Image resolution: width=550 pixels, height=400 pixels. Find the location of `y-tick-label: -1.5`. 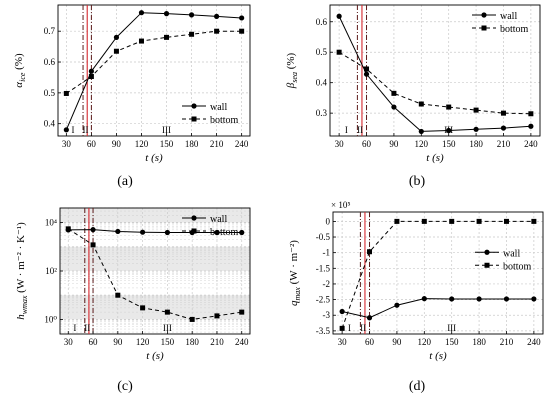

y-tick-label: -1.5 is located at coordinates (323, 268).